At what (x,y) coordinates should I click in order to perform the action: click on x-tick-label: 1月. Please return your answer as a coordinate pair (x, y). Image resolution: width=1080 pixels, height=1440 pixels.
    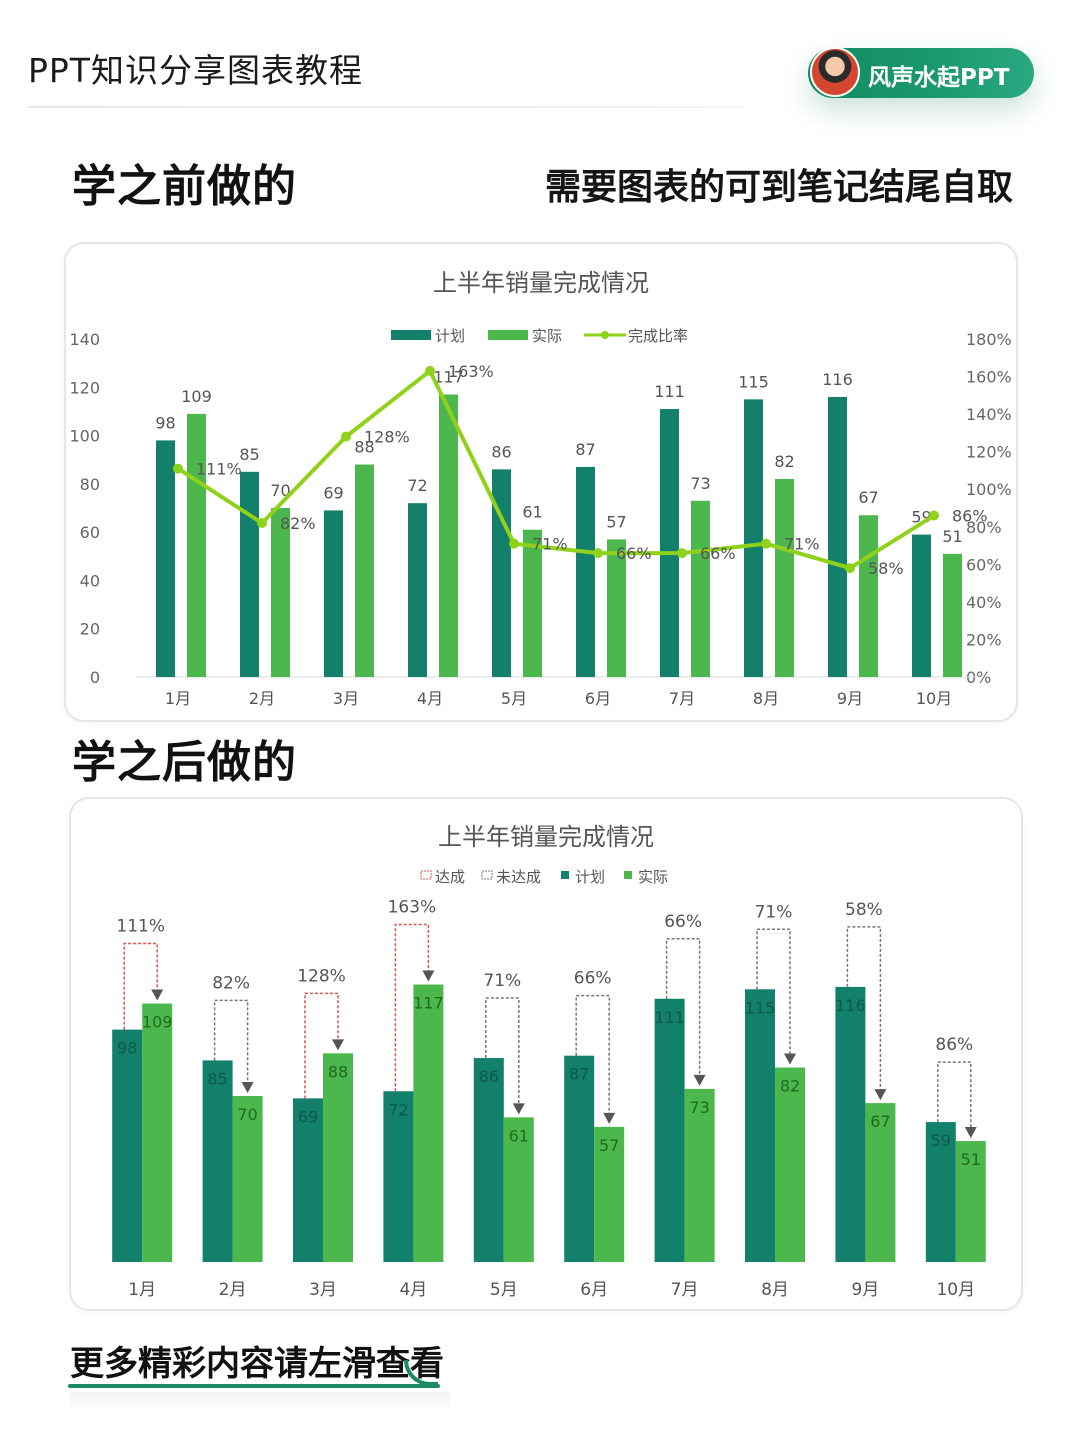
    Looking at the image, I should click on (178, 698).